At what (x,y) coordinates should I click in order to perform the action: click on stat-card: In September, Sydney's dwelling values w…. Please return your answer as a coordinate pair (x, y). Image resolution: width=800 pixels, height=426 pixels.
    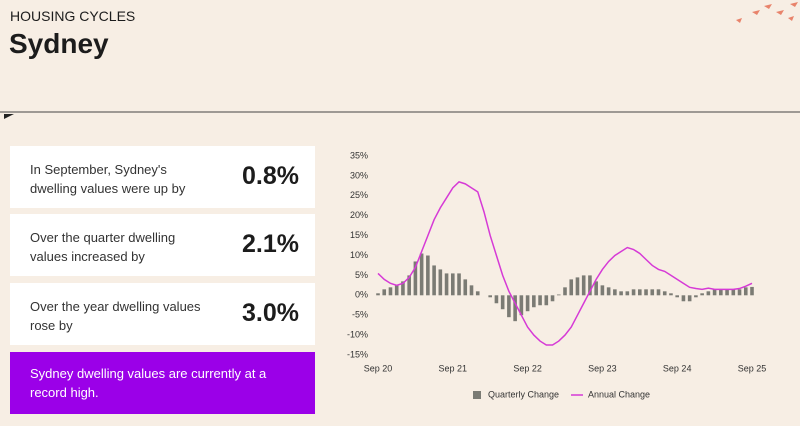
    Looking at the image, I should click on (162, 177).